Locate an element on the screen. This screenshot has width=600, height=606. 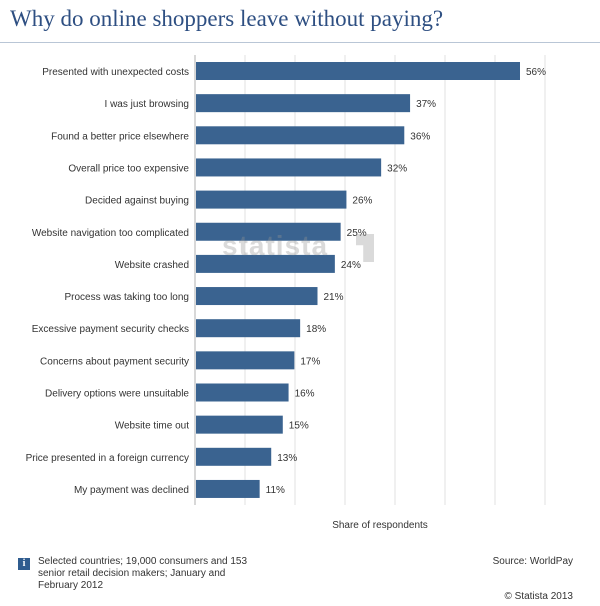
category-label: Excessive payment security checks is located at coordinates (110, 329).